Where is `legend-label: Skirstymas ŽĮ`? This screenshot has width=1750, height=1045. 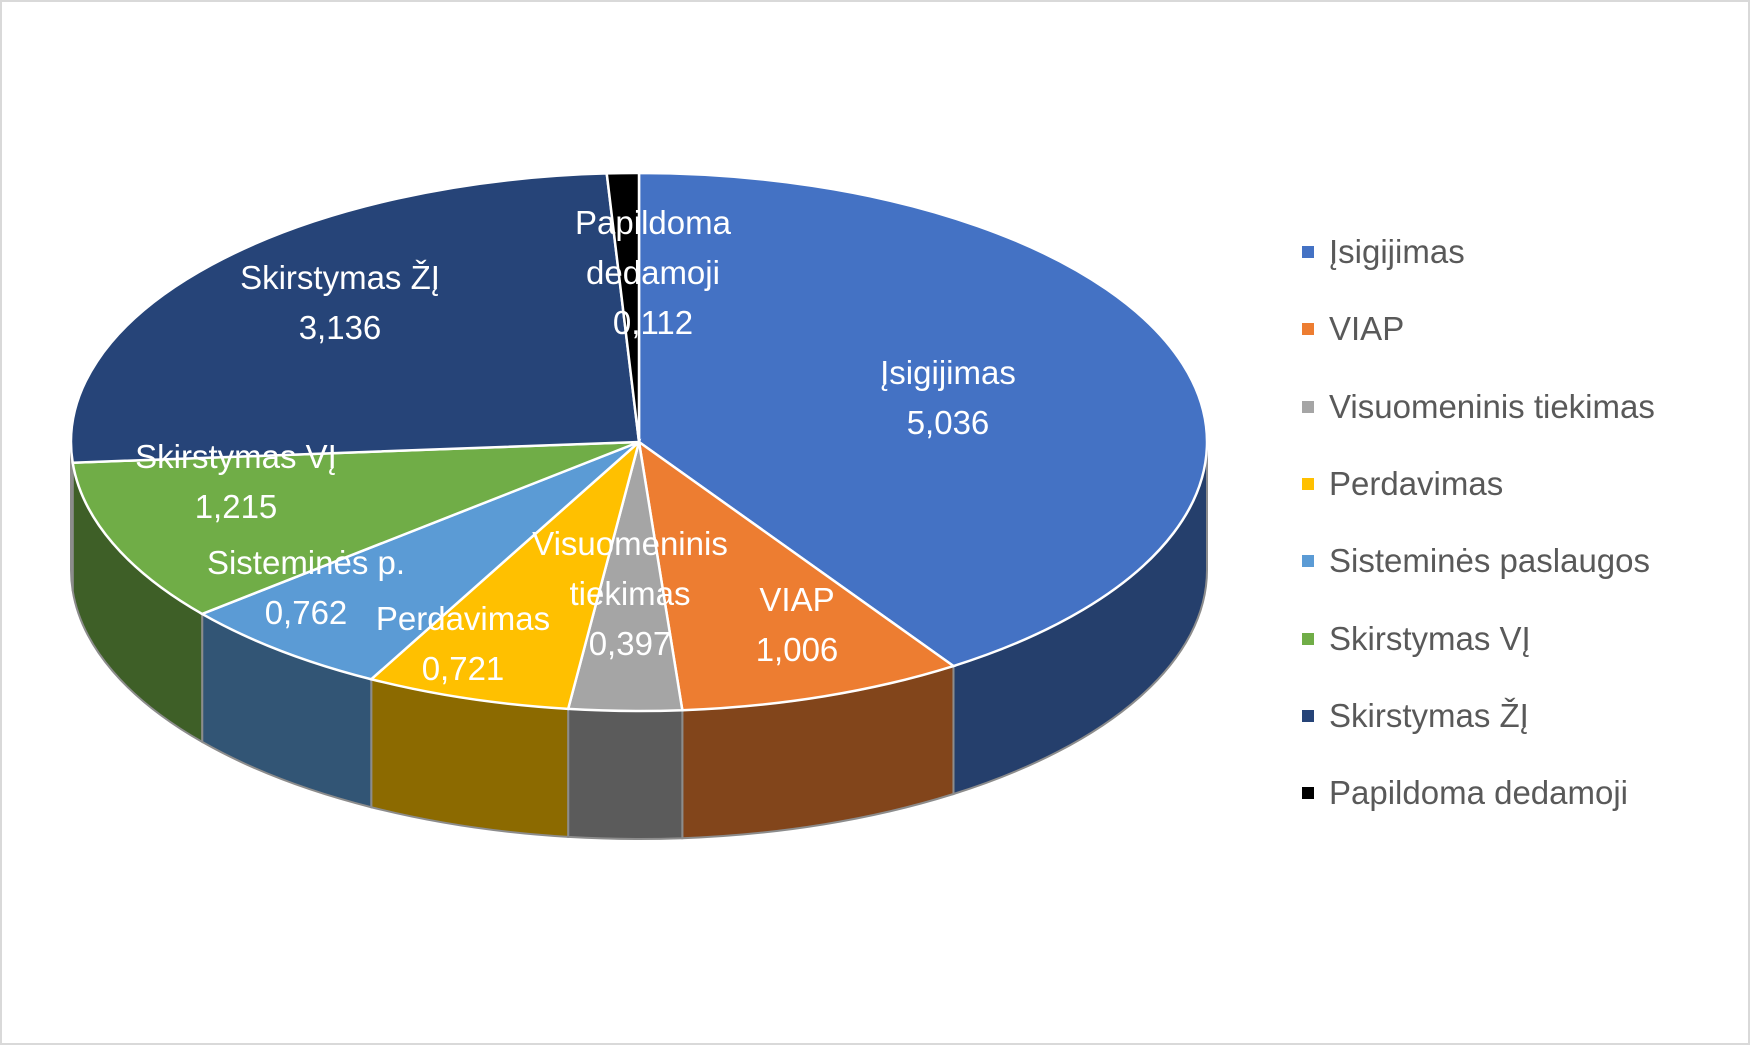 legend-label: Skirstymas ŽĮ is located at coordinates (1429, 715).